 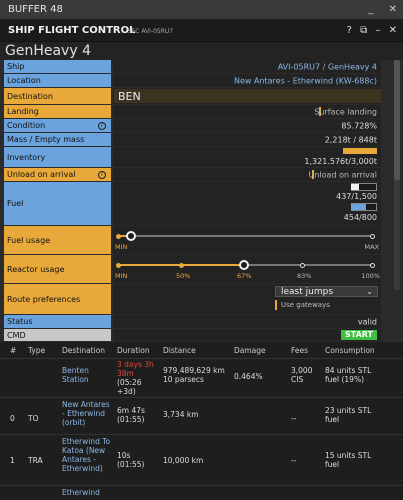 I want to click on row-unload: Unload on arrival i Unload on arrival, so click(x=201, y=174).